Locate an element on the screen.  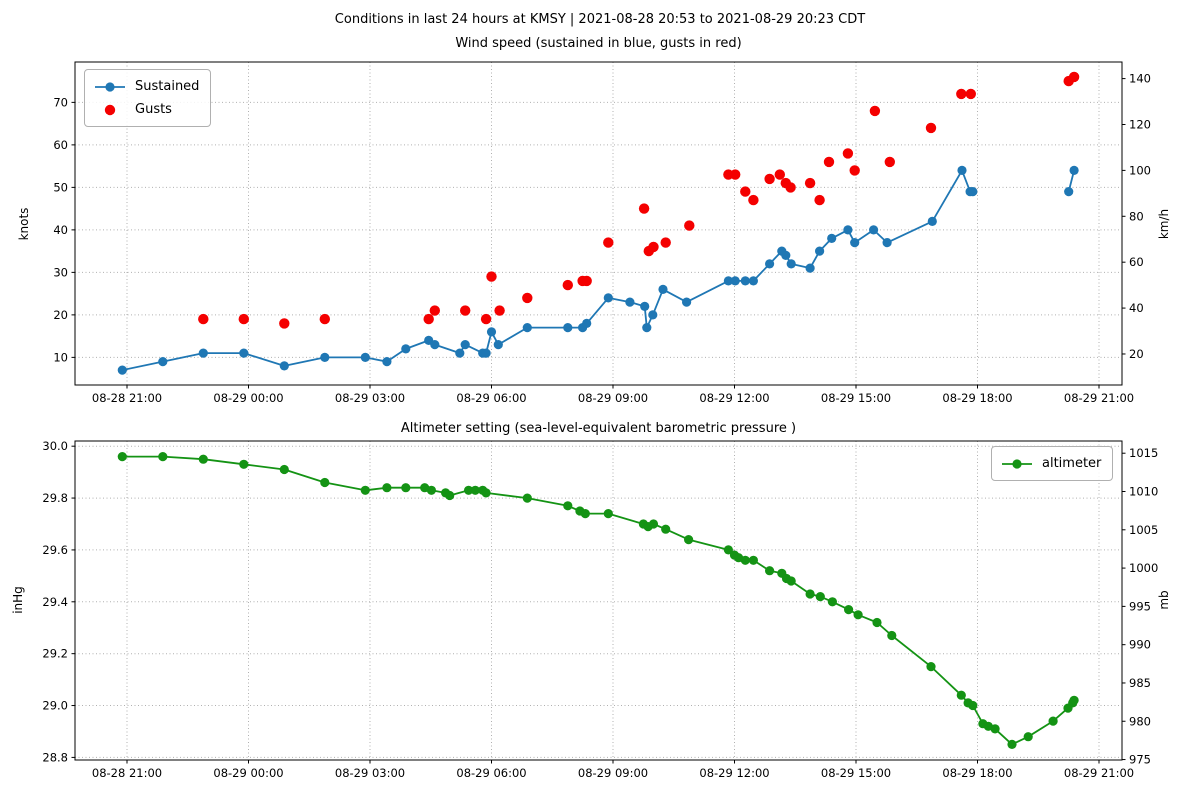
svg-text: 990 is located at coordinates (1140, 645).